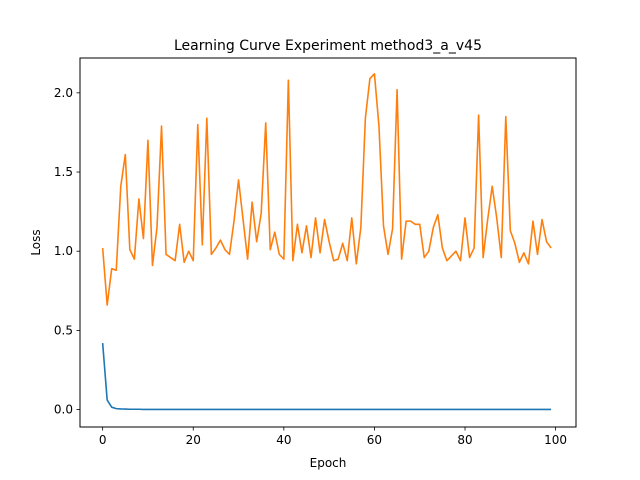 The image size is (640, 480). What do you see at coordinates (63, 251) in the screenshot?
I see `y-tick-label: 1.0` at bounding box center [63, 251].